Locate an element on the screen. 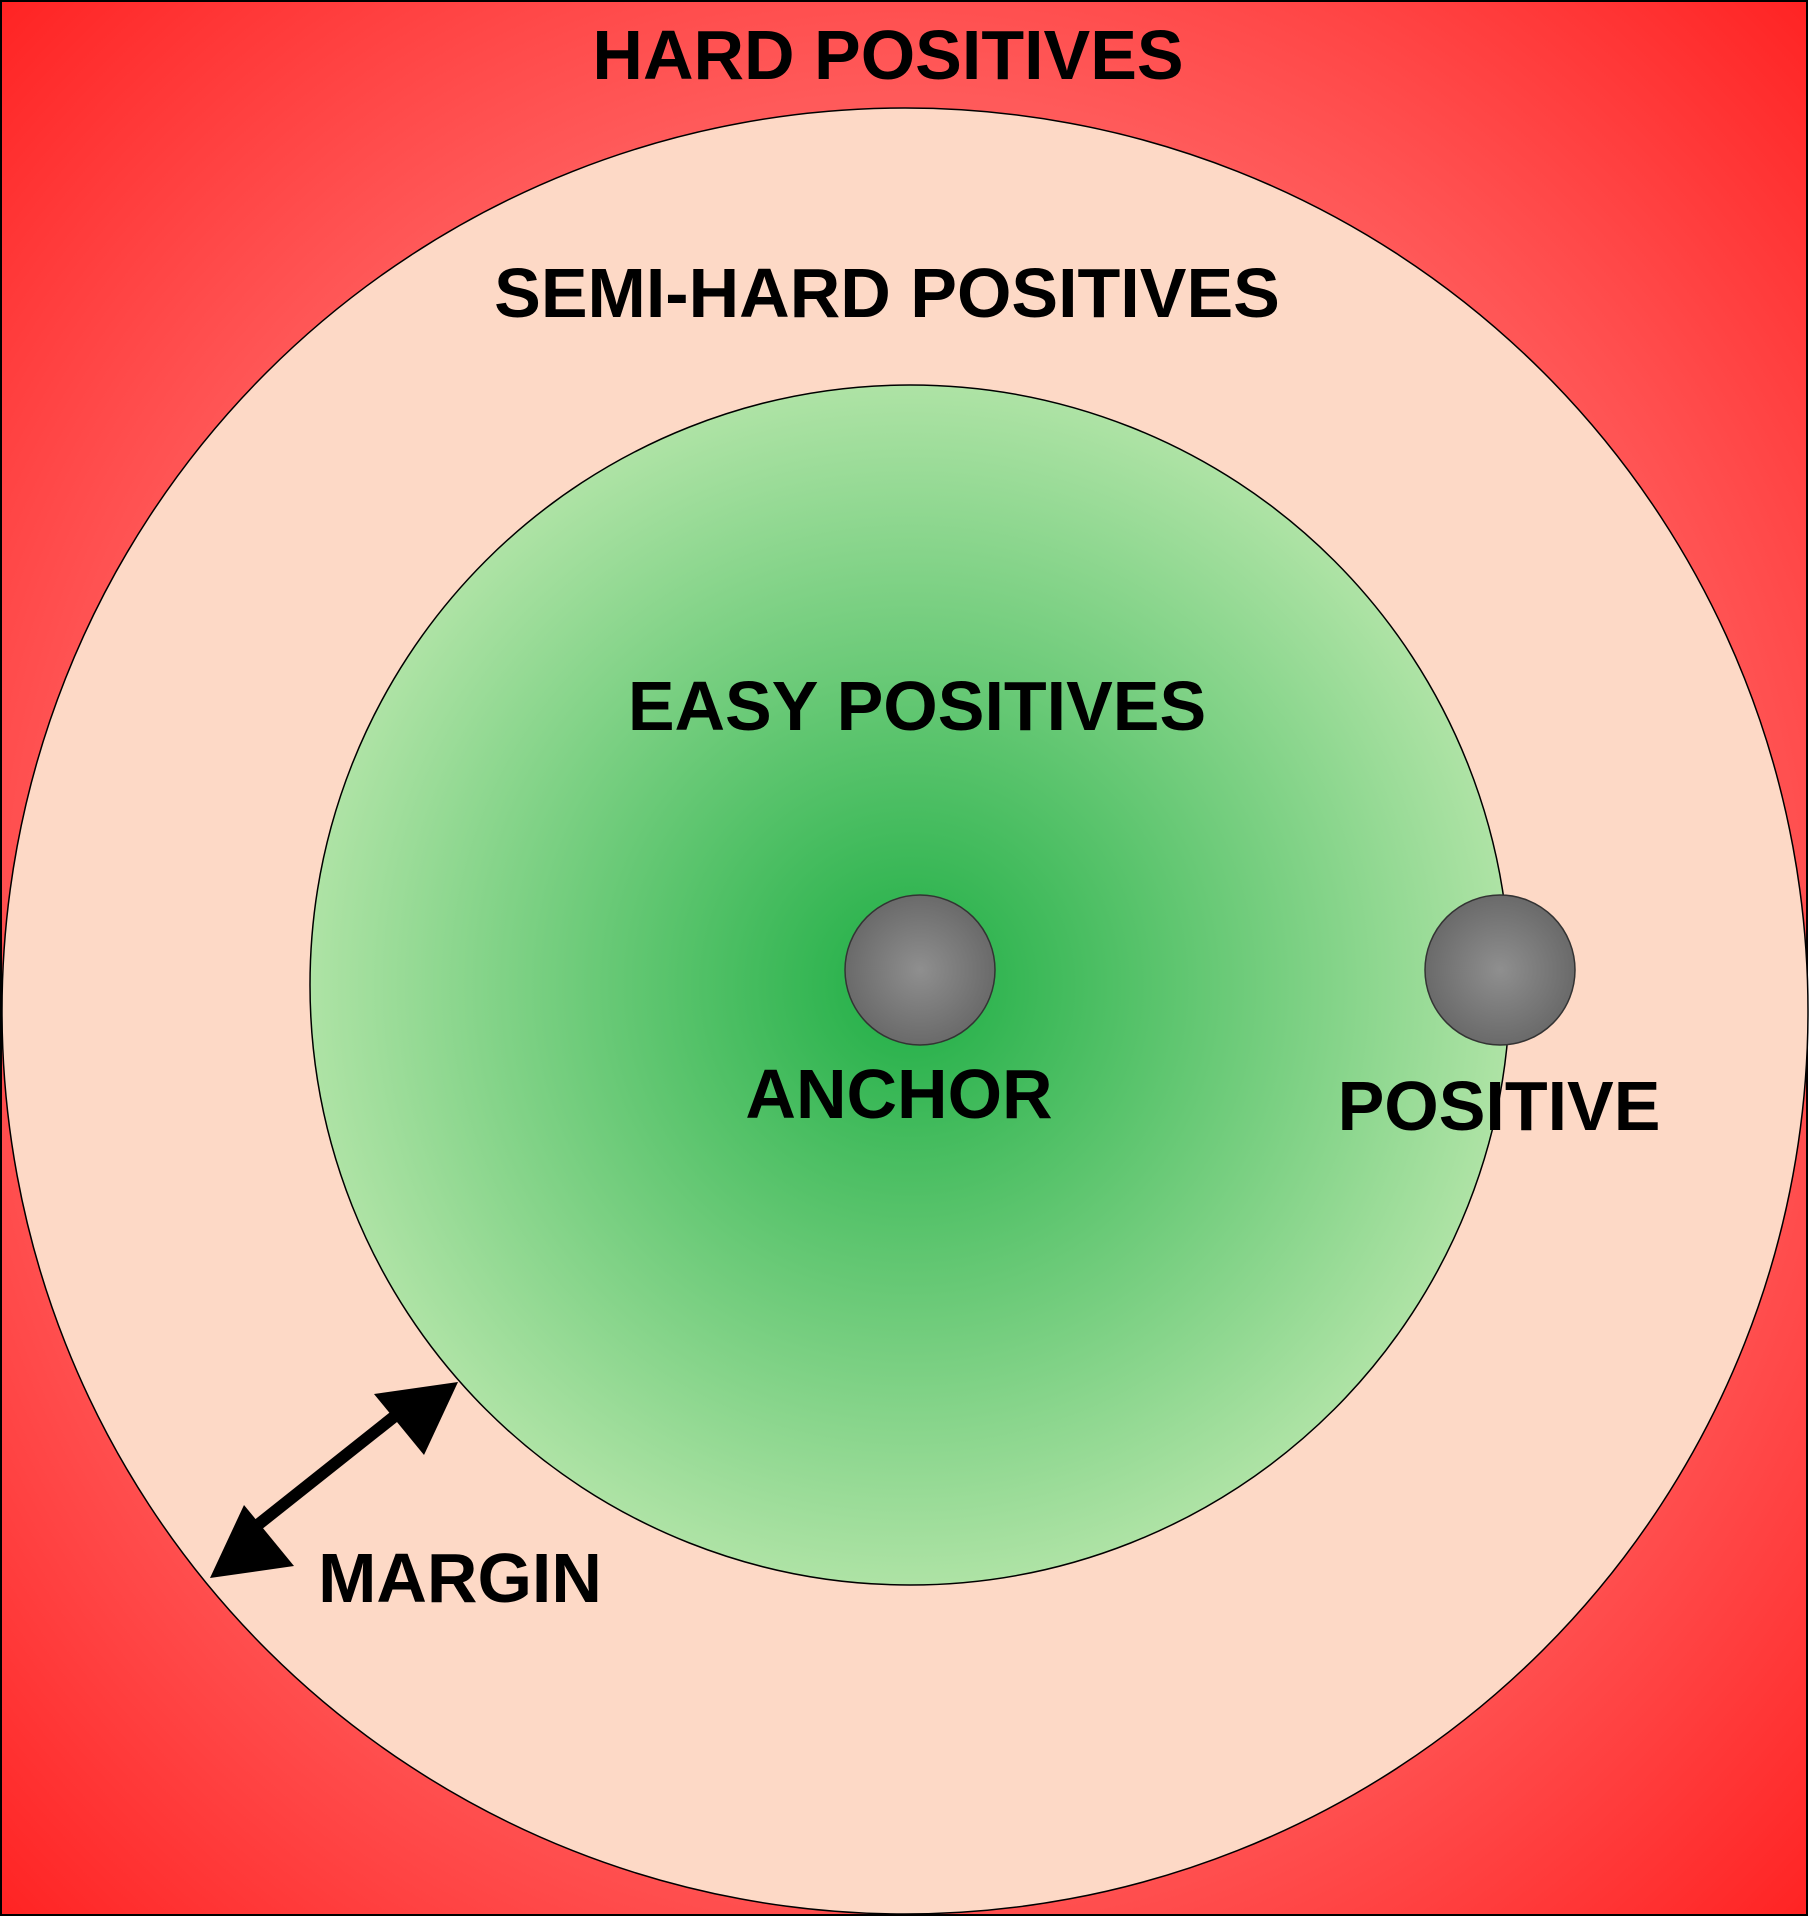 The height and width of the screenshot is (1917, 1809). margin-label: MARGIN is located at coordinates (460, 1578).